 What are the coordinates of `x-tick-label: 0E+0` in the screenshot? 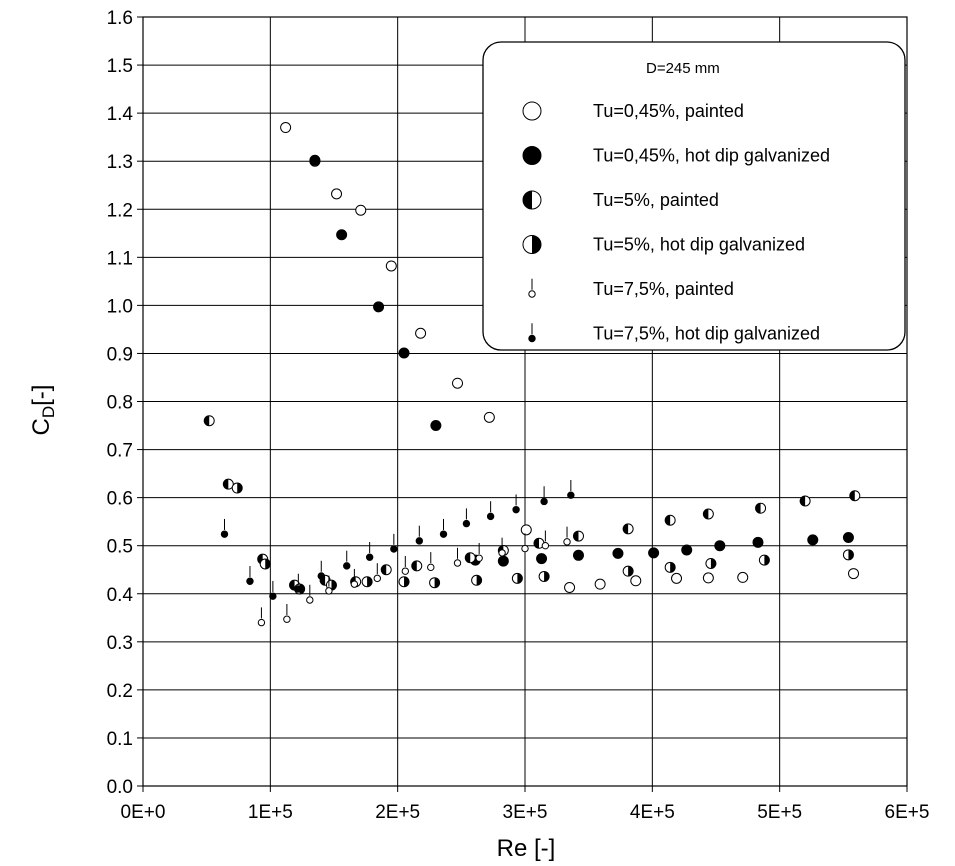 It's located at (143, 812).